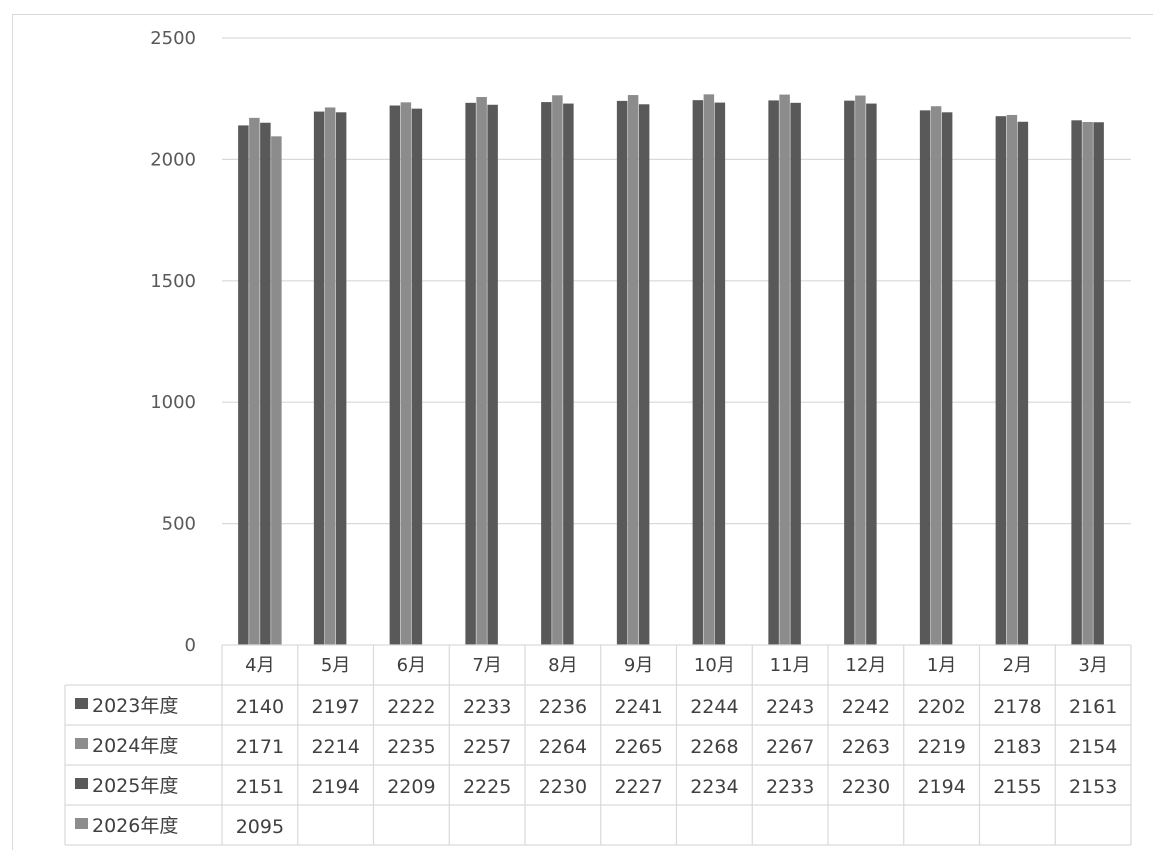  What do you see at coordinates (865, 665) in the screenshot?
I see `x-category-label: 12月` at bounding box center [865, 665].